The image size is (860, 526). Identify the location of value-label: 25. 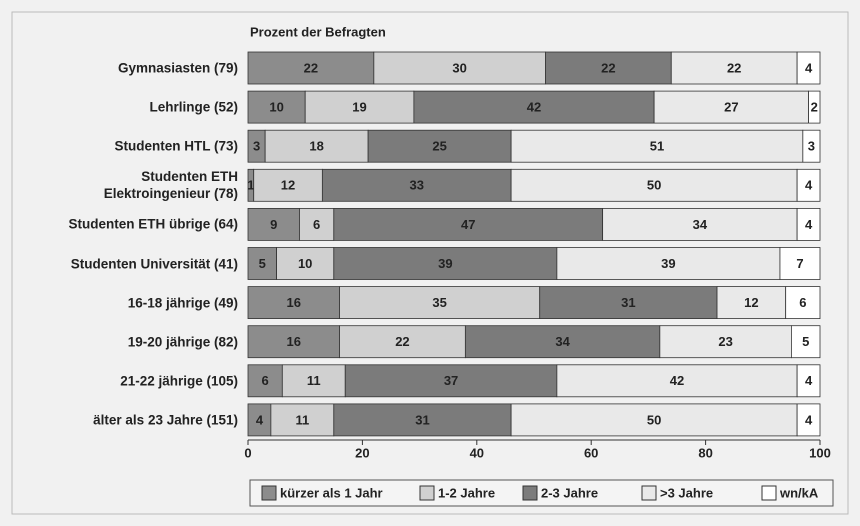
(439, 146).